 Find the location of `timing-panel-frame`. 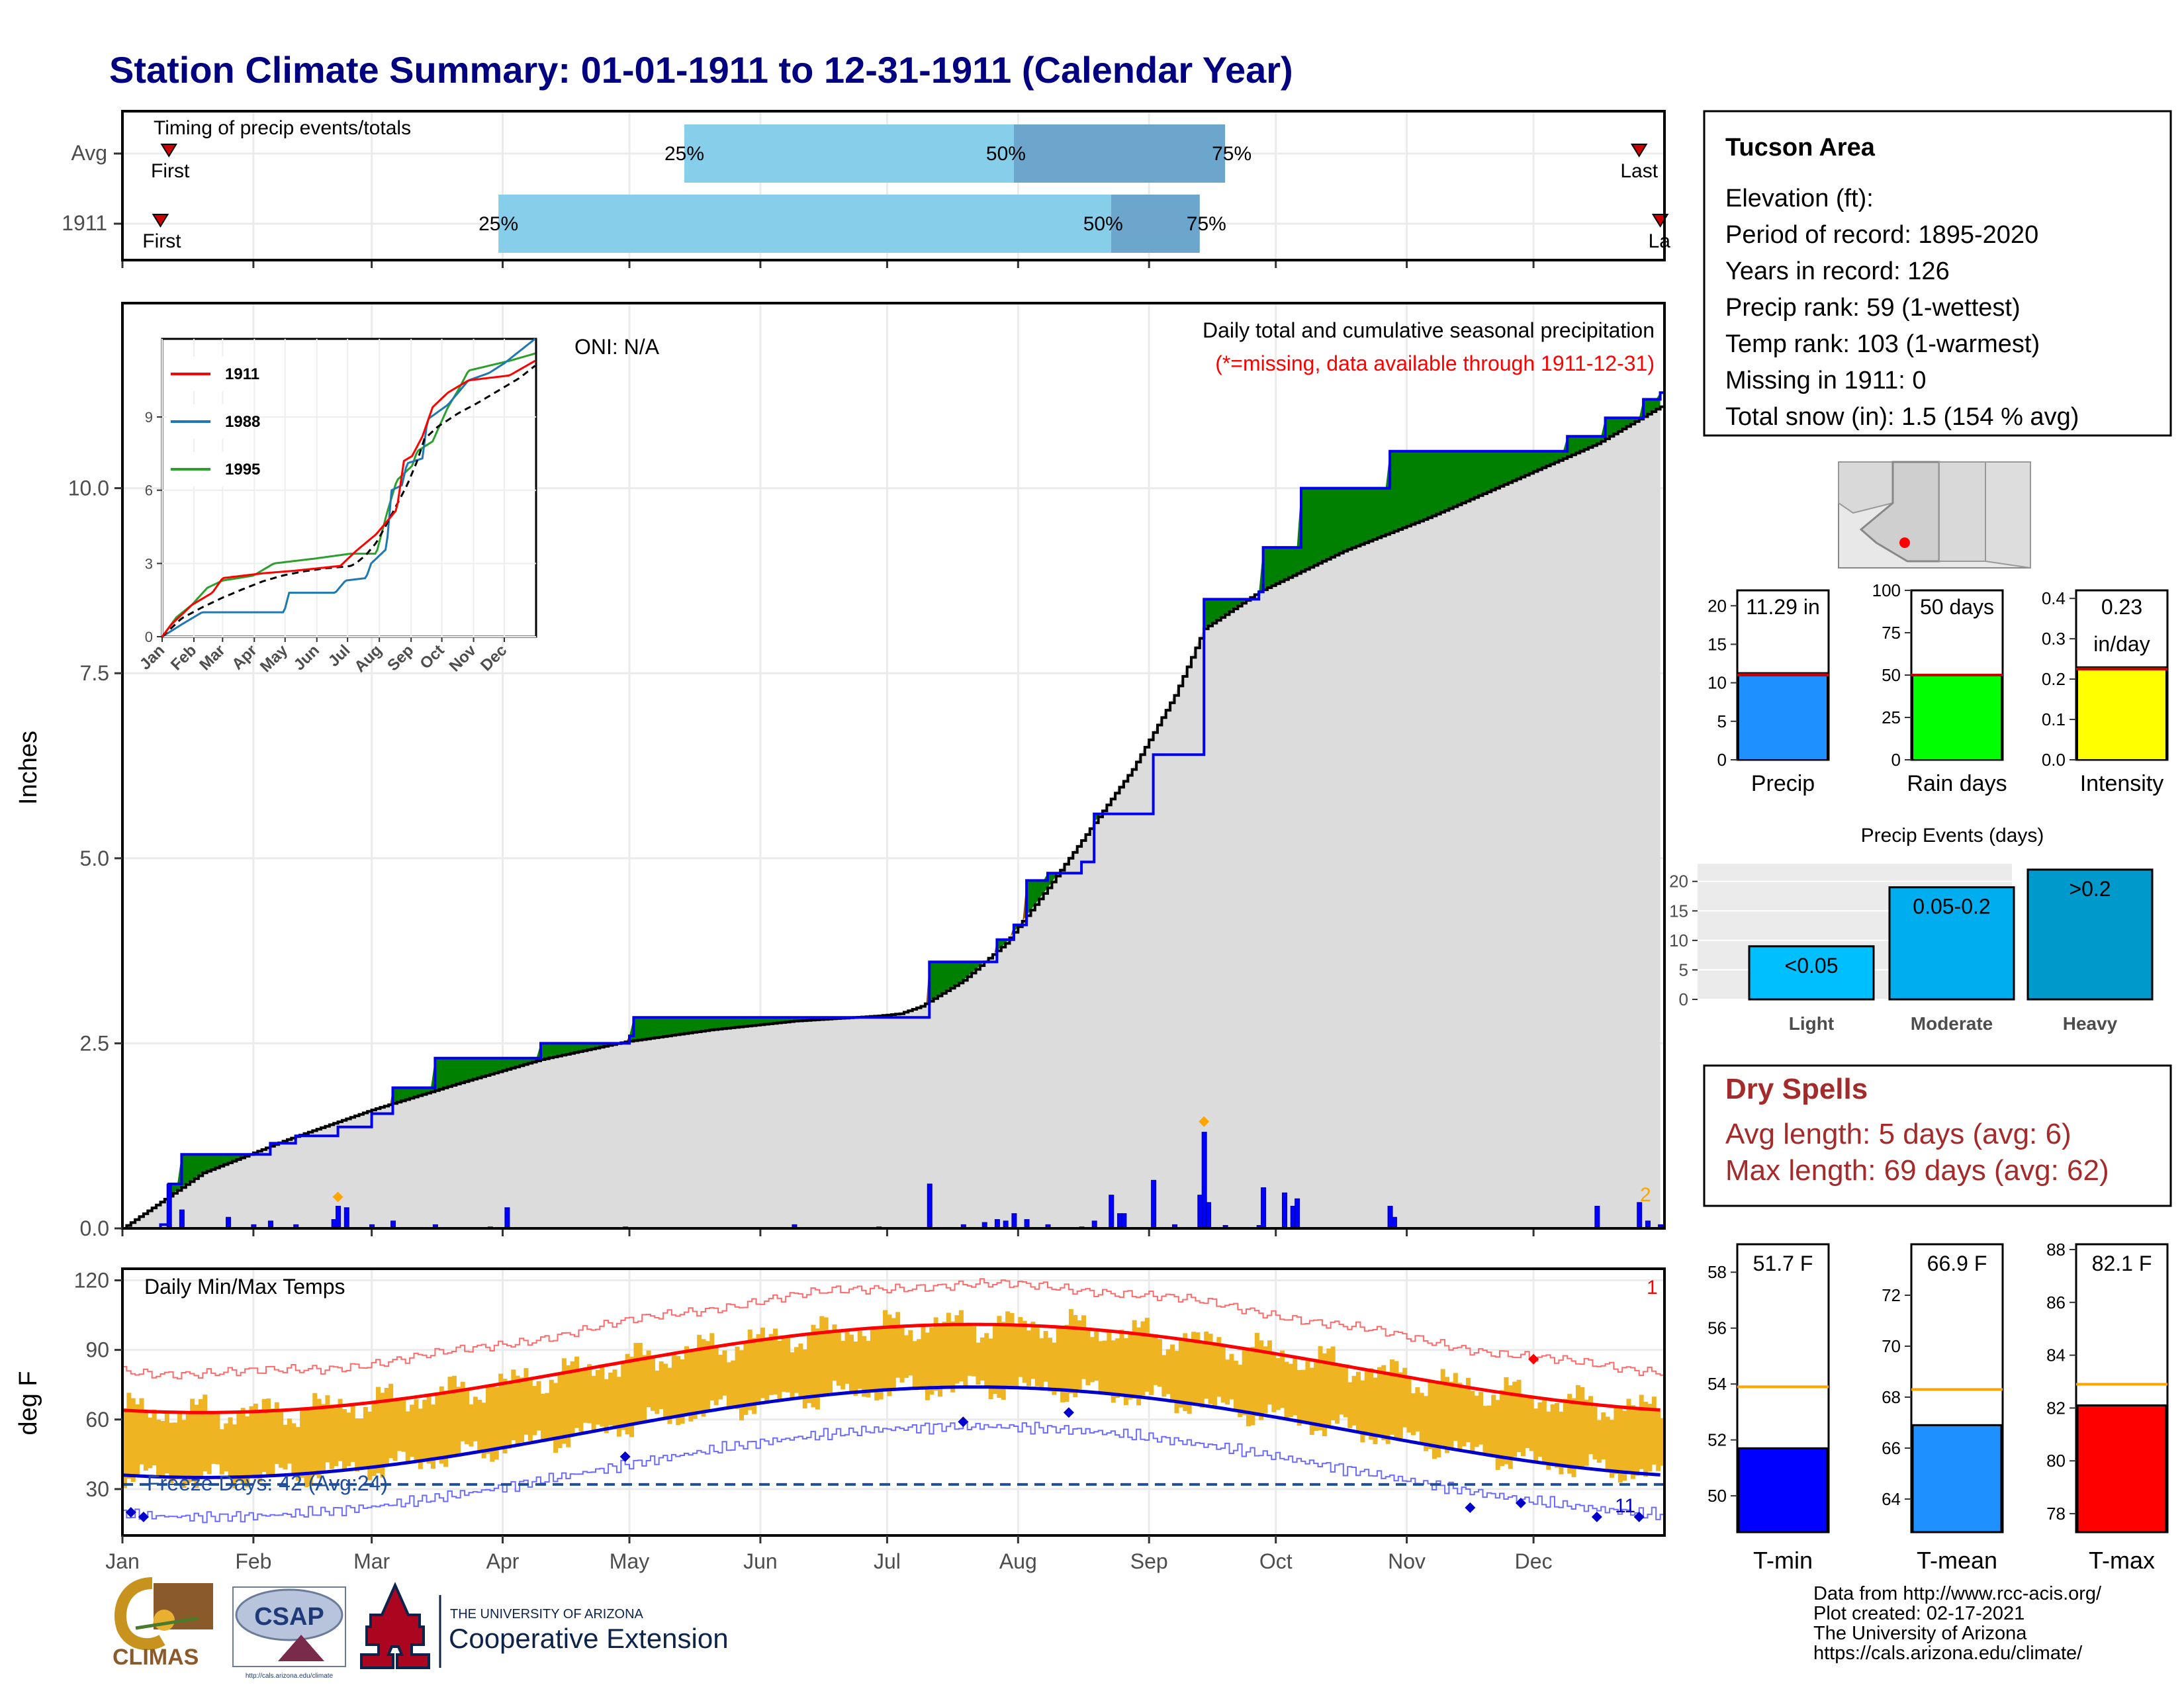

timing-panel-frame is located at coordinates (893, 186).